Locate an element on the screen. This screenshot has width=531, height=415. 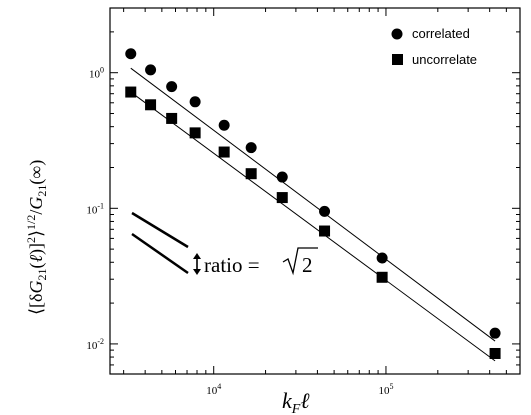
ratio-annotation: ratio = 2 is located at coordinates (224, 244).